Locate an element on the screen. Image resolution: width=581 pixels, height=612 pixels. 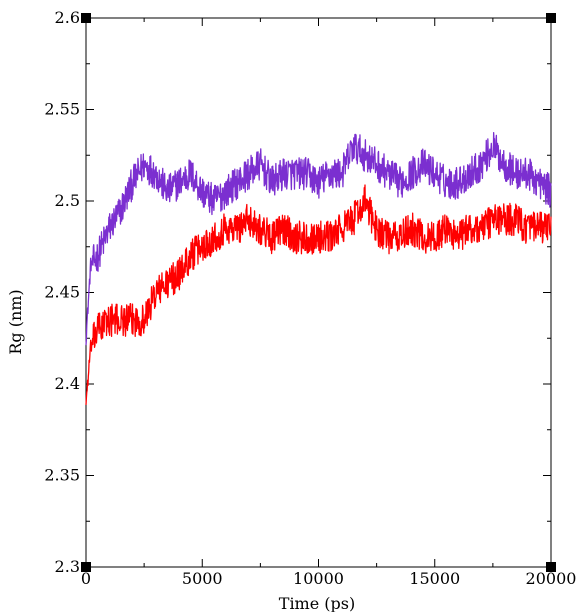
y-tick-label: 2.4 is located at coordinates (67, 383).